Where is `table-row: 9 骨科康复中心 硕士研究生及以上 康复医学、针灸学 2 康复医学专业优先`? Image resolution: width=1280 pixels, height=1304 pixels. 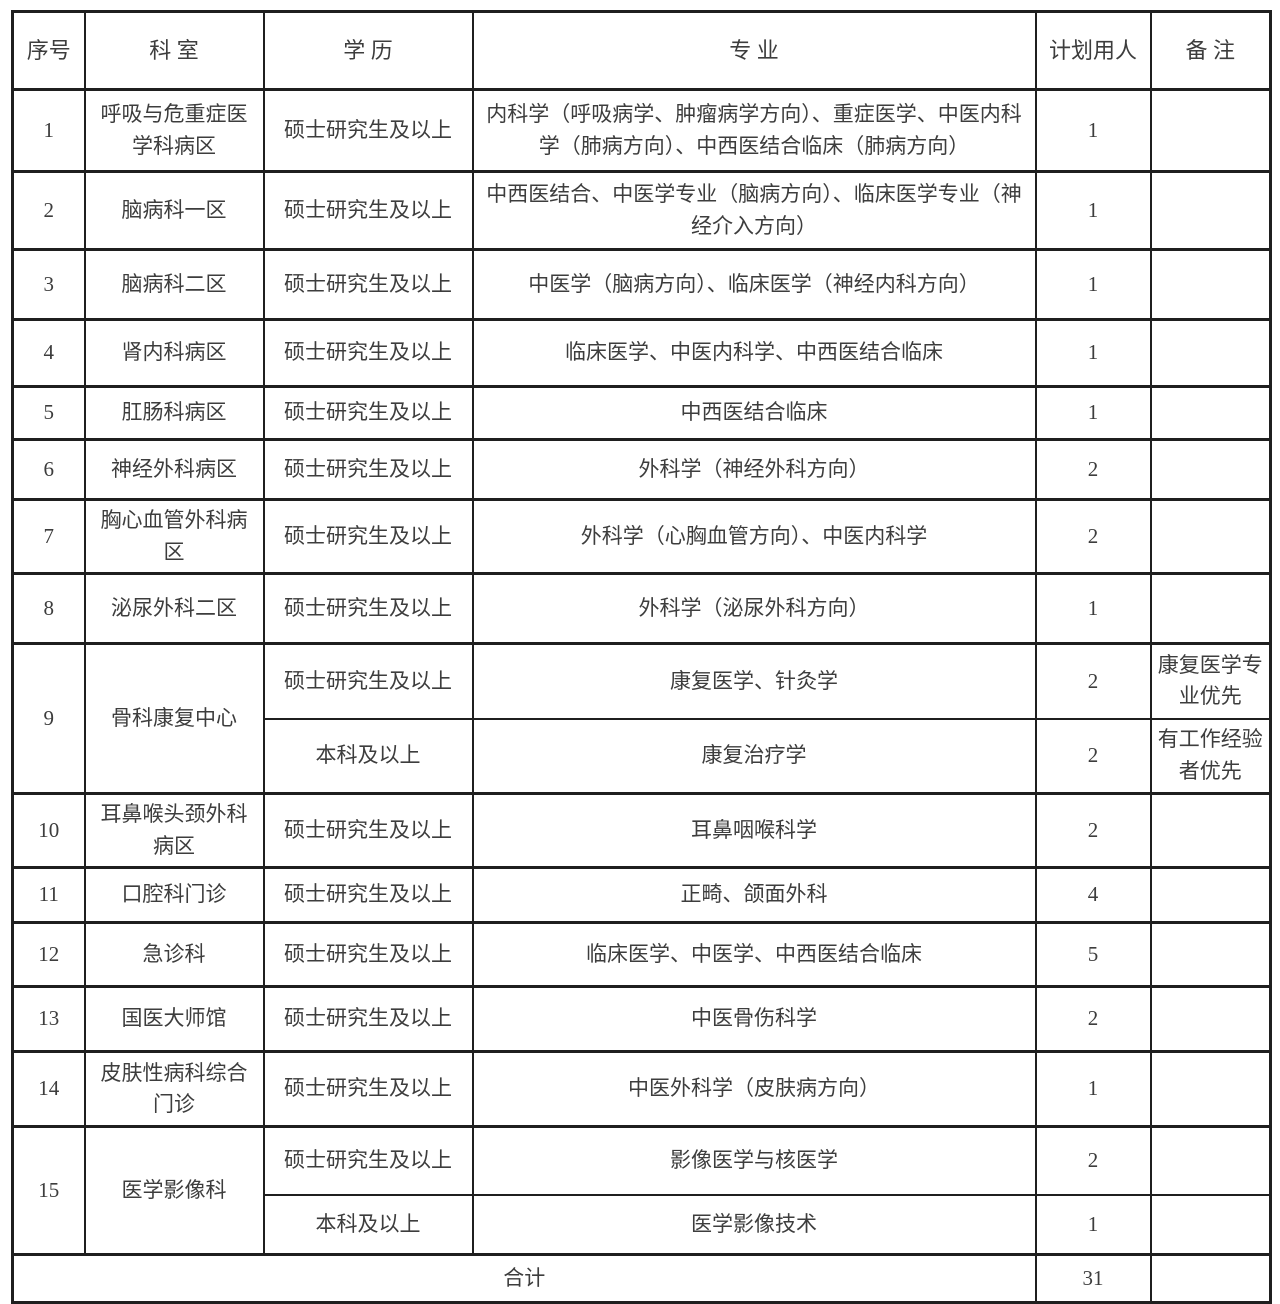 table-row: 9 骨科康复中心 硕士研究生及以上 康复医学、针灸学 2 康复医学专业优先 is located at coordinates (641, 718).